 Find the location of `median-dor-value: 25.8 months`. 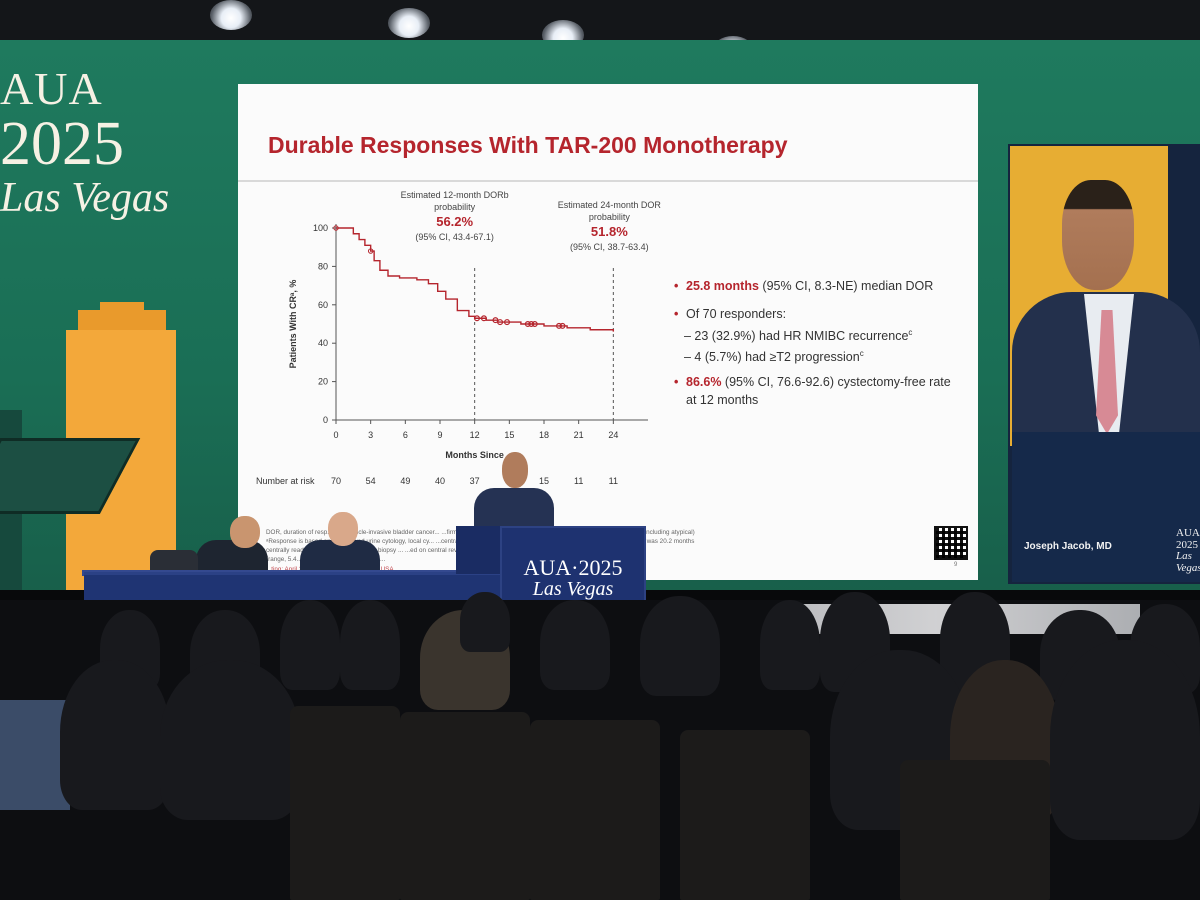

median-dor-value: 25.8 months is located at coordinates (722, 286).